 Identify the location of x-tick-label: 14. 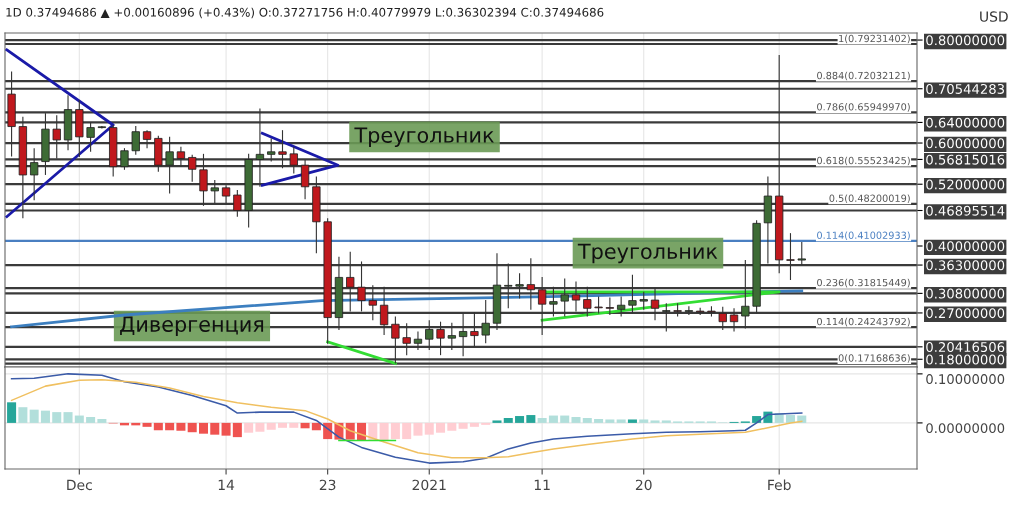
(226, 484).